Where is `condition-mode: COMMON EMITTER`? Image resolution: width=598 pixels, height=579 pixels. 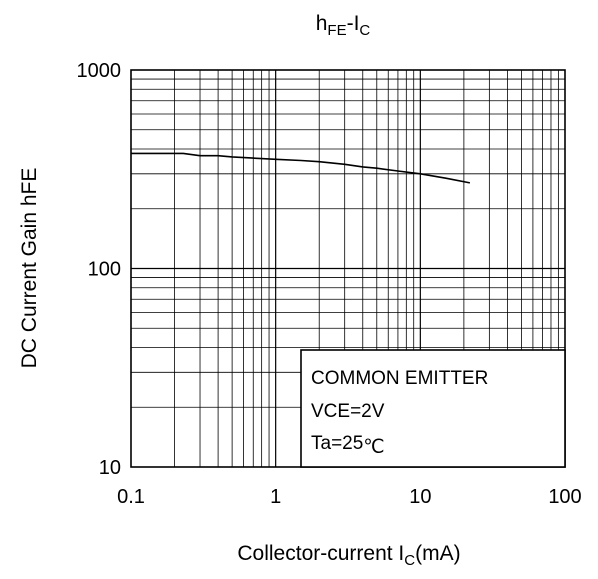
condition-mode: COMMON EMITTER is located at coordinates (399, 378).